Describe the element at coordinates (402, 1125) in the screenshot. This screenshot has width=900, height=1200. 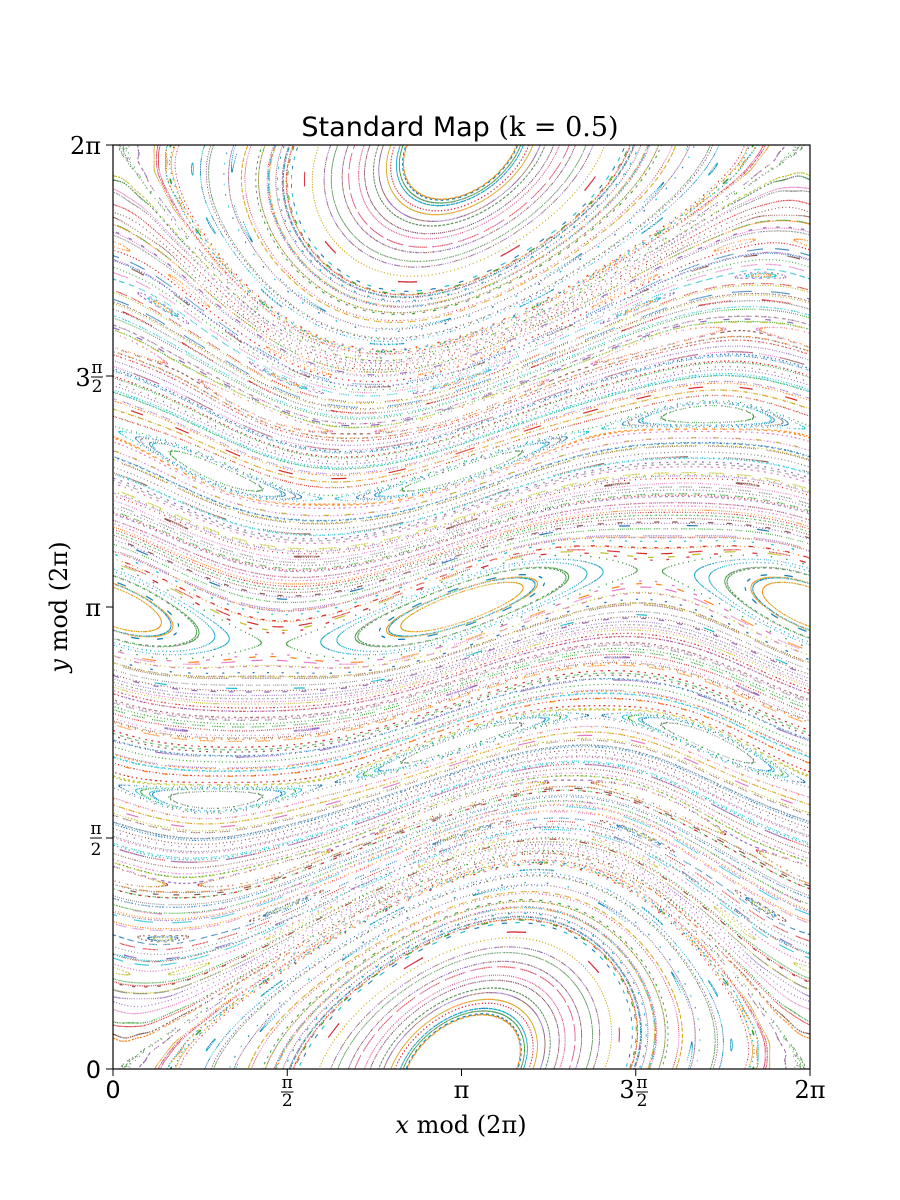
I see `x-axis-label-var: x` at that location.